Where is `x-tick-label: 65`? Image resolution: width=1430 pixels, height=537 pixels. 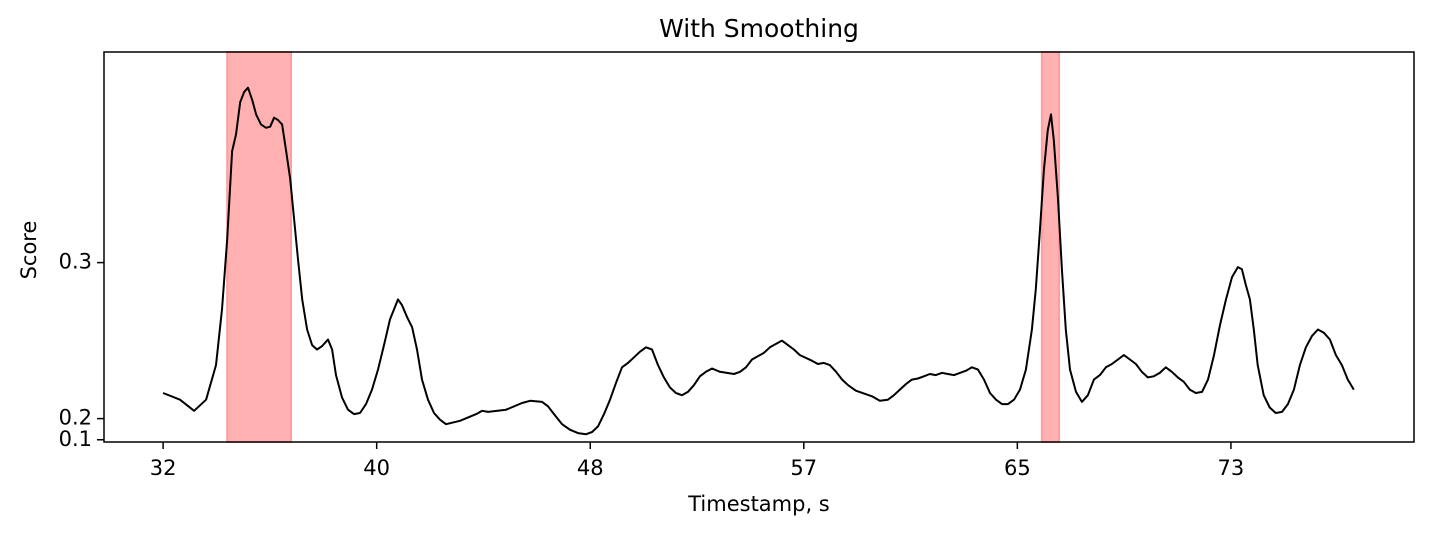 x-tick-label: 65 is located at coordinates (1017, 468).